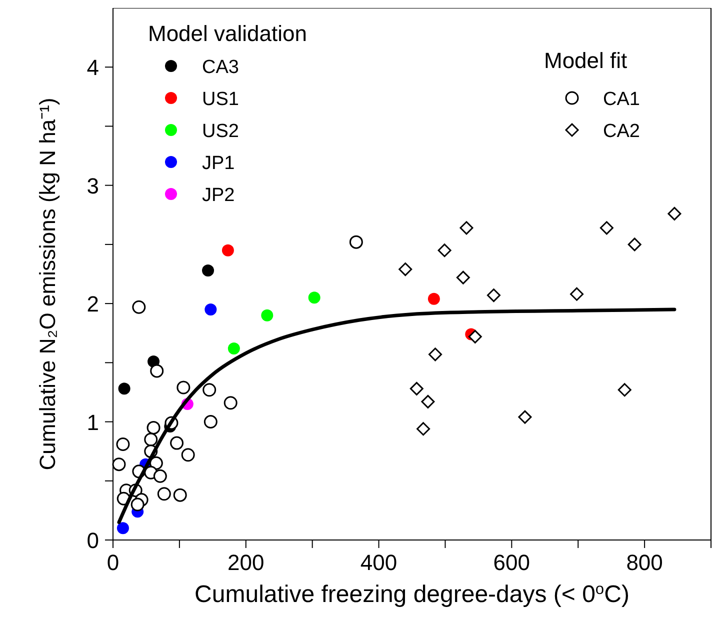 The image size is (725, 624). What do you see at coordinates (379, 562) in the screenshot?
I see `x-tick-label: 400` at bounding box center [379, 562].